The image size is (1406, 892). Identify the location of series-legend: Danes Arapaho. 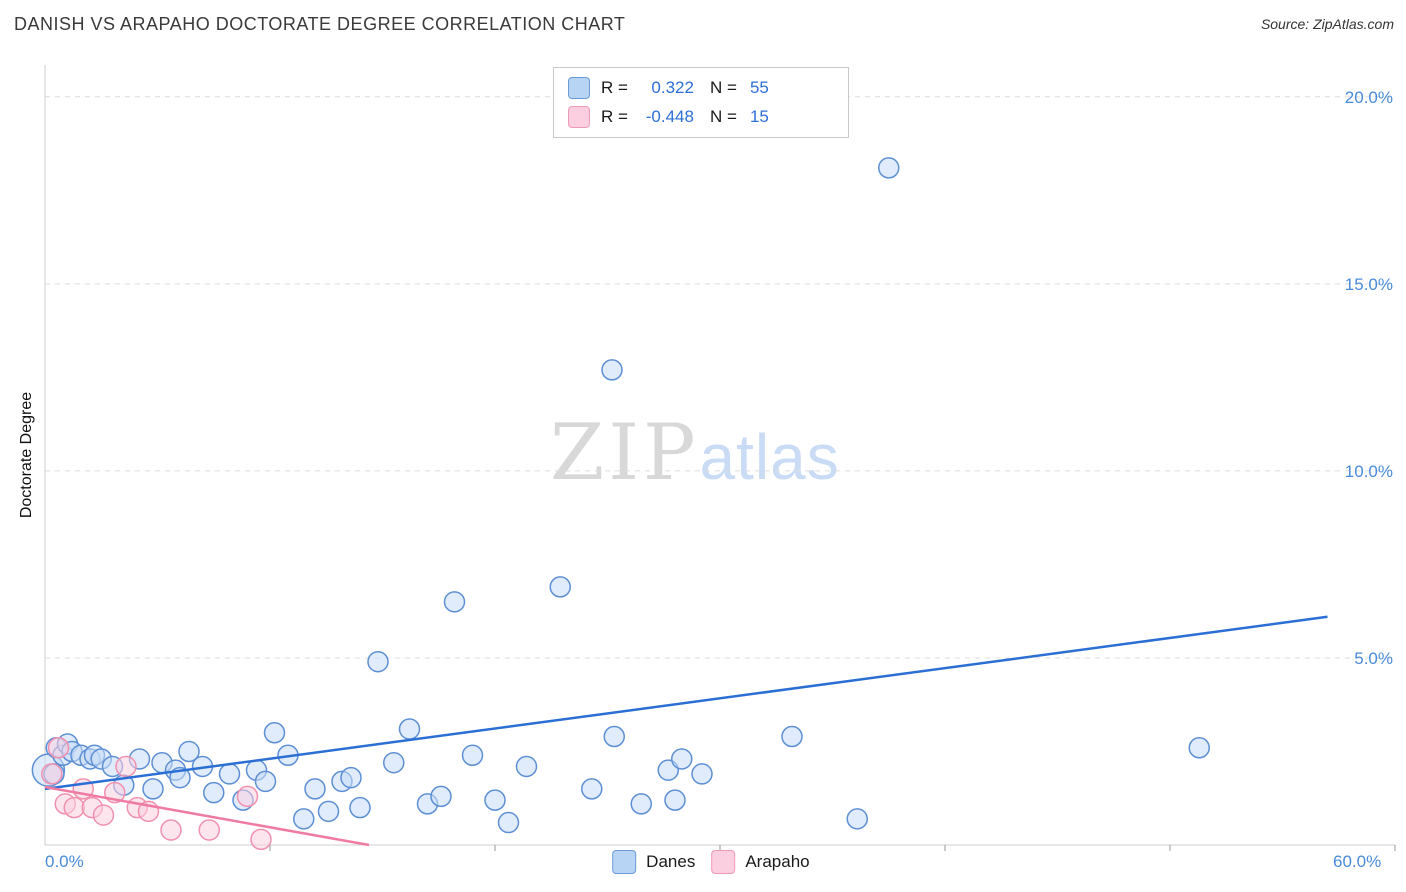
(711, 862).